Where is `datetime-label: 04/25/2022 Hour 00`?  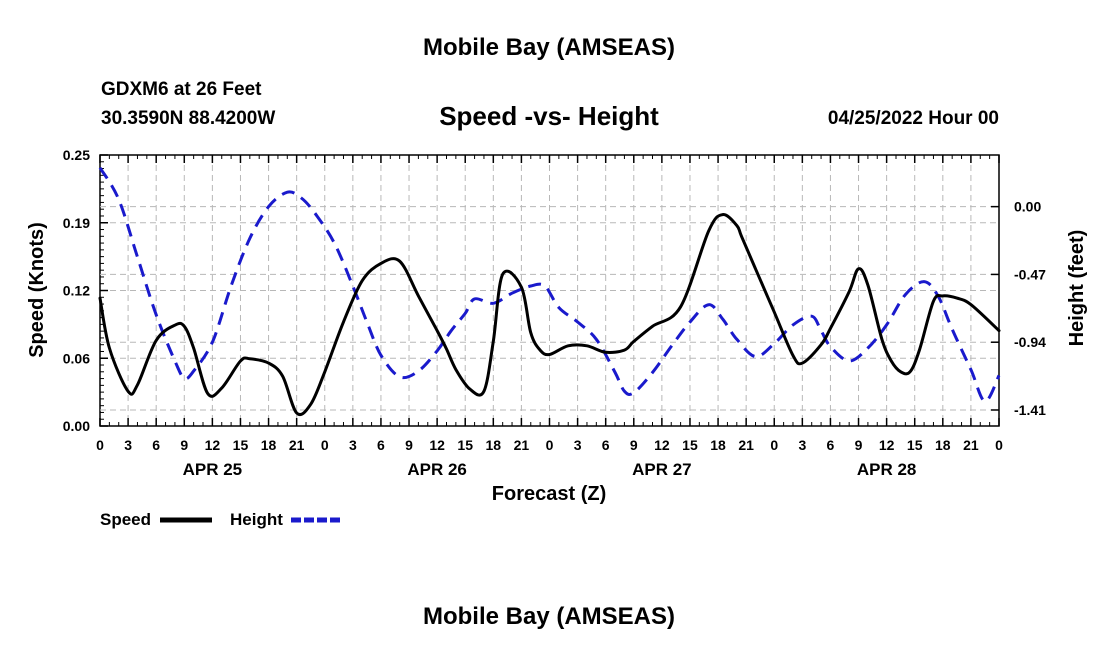 datetime-label: 04/25/2022 Hour 00 is located at coordinates (913, 118).